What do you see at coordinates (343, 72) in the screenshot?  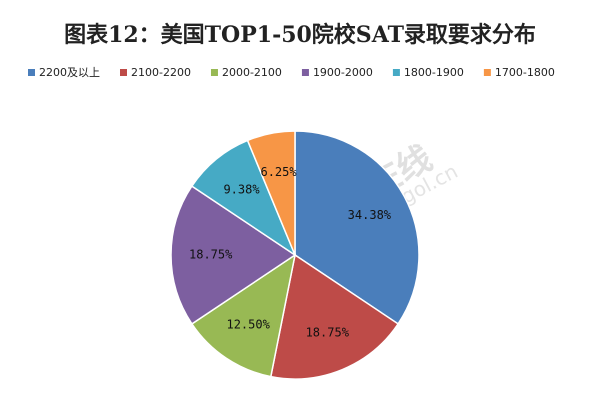 I see `legend-label: 1900-2000` at bounding box center [343, 72].